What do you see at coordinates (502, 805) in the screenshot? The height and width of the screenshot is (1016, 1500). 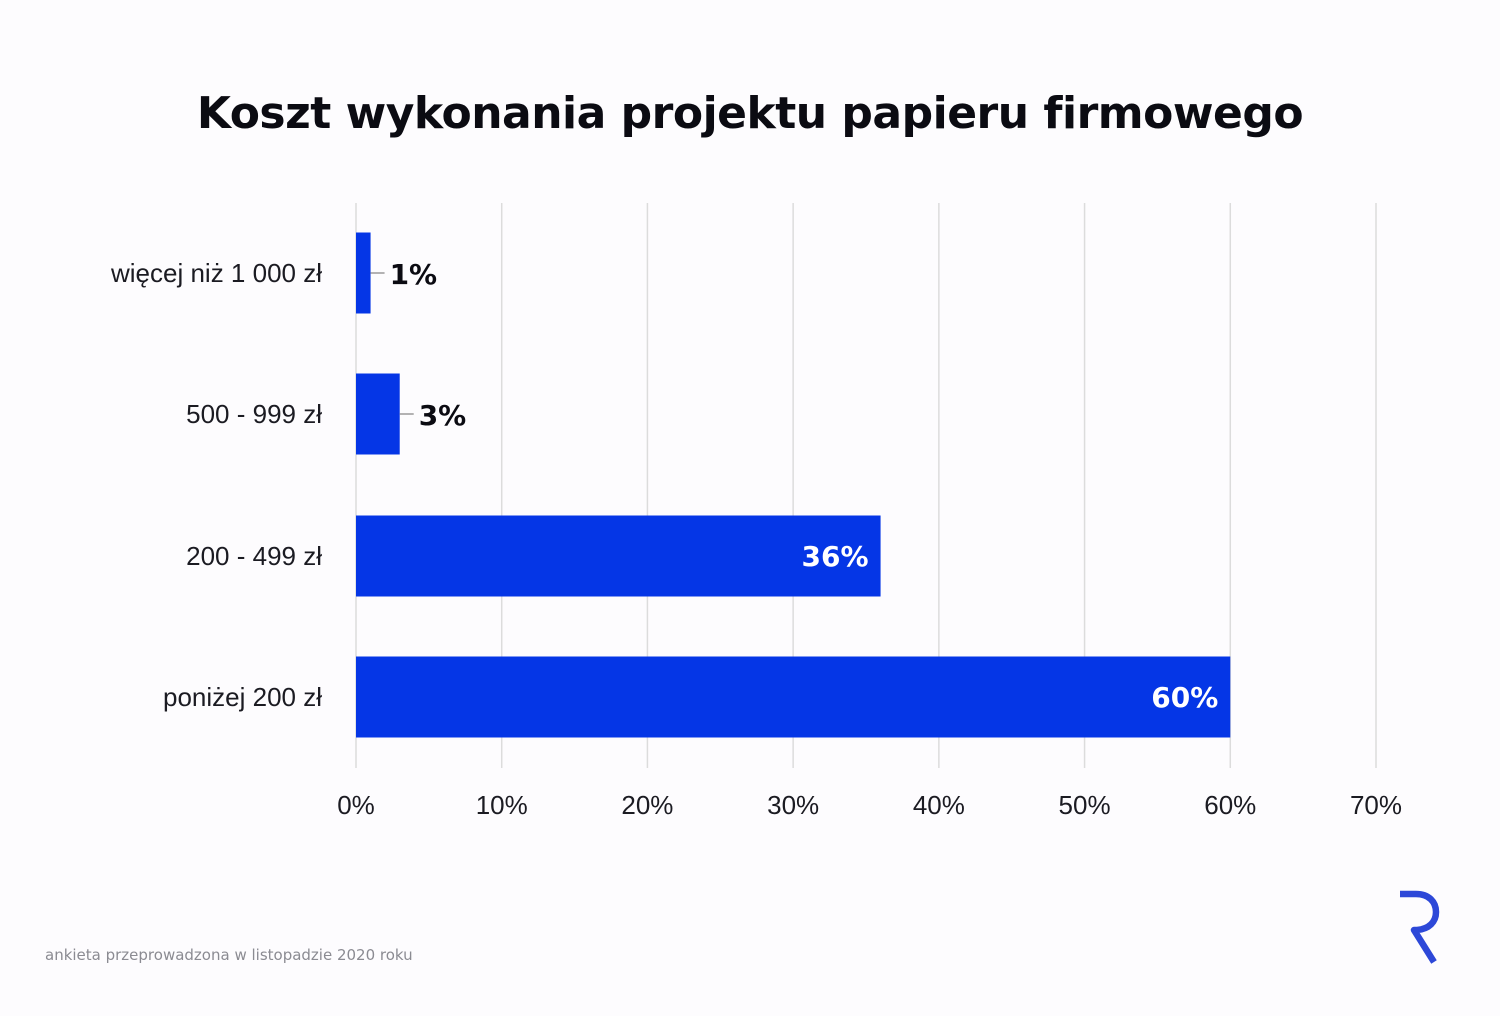 I see `x-tick-label: 10%` at bounding box center [502, 805].